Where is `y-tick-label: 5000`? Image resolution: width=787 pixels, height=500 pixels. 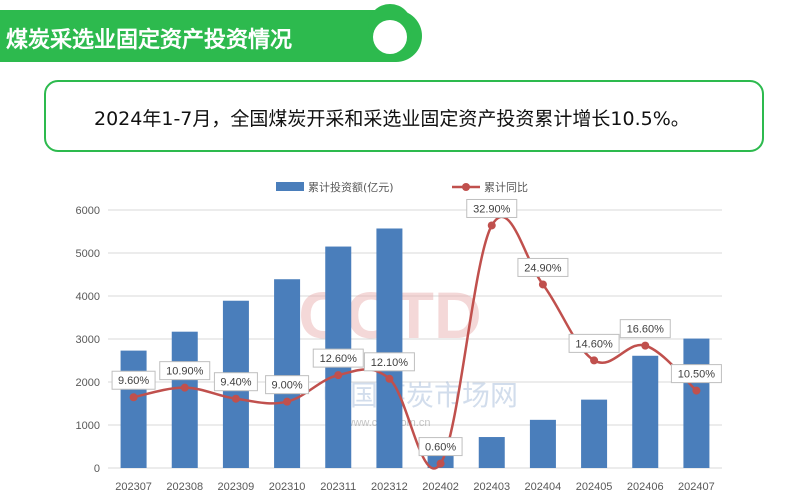
y-tick-label: 5000 is located at coordinates (88, 254).